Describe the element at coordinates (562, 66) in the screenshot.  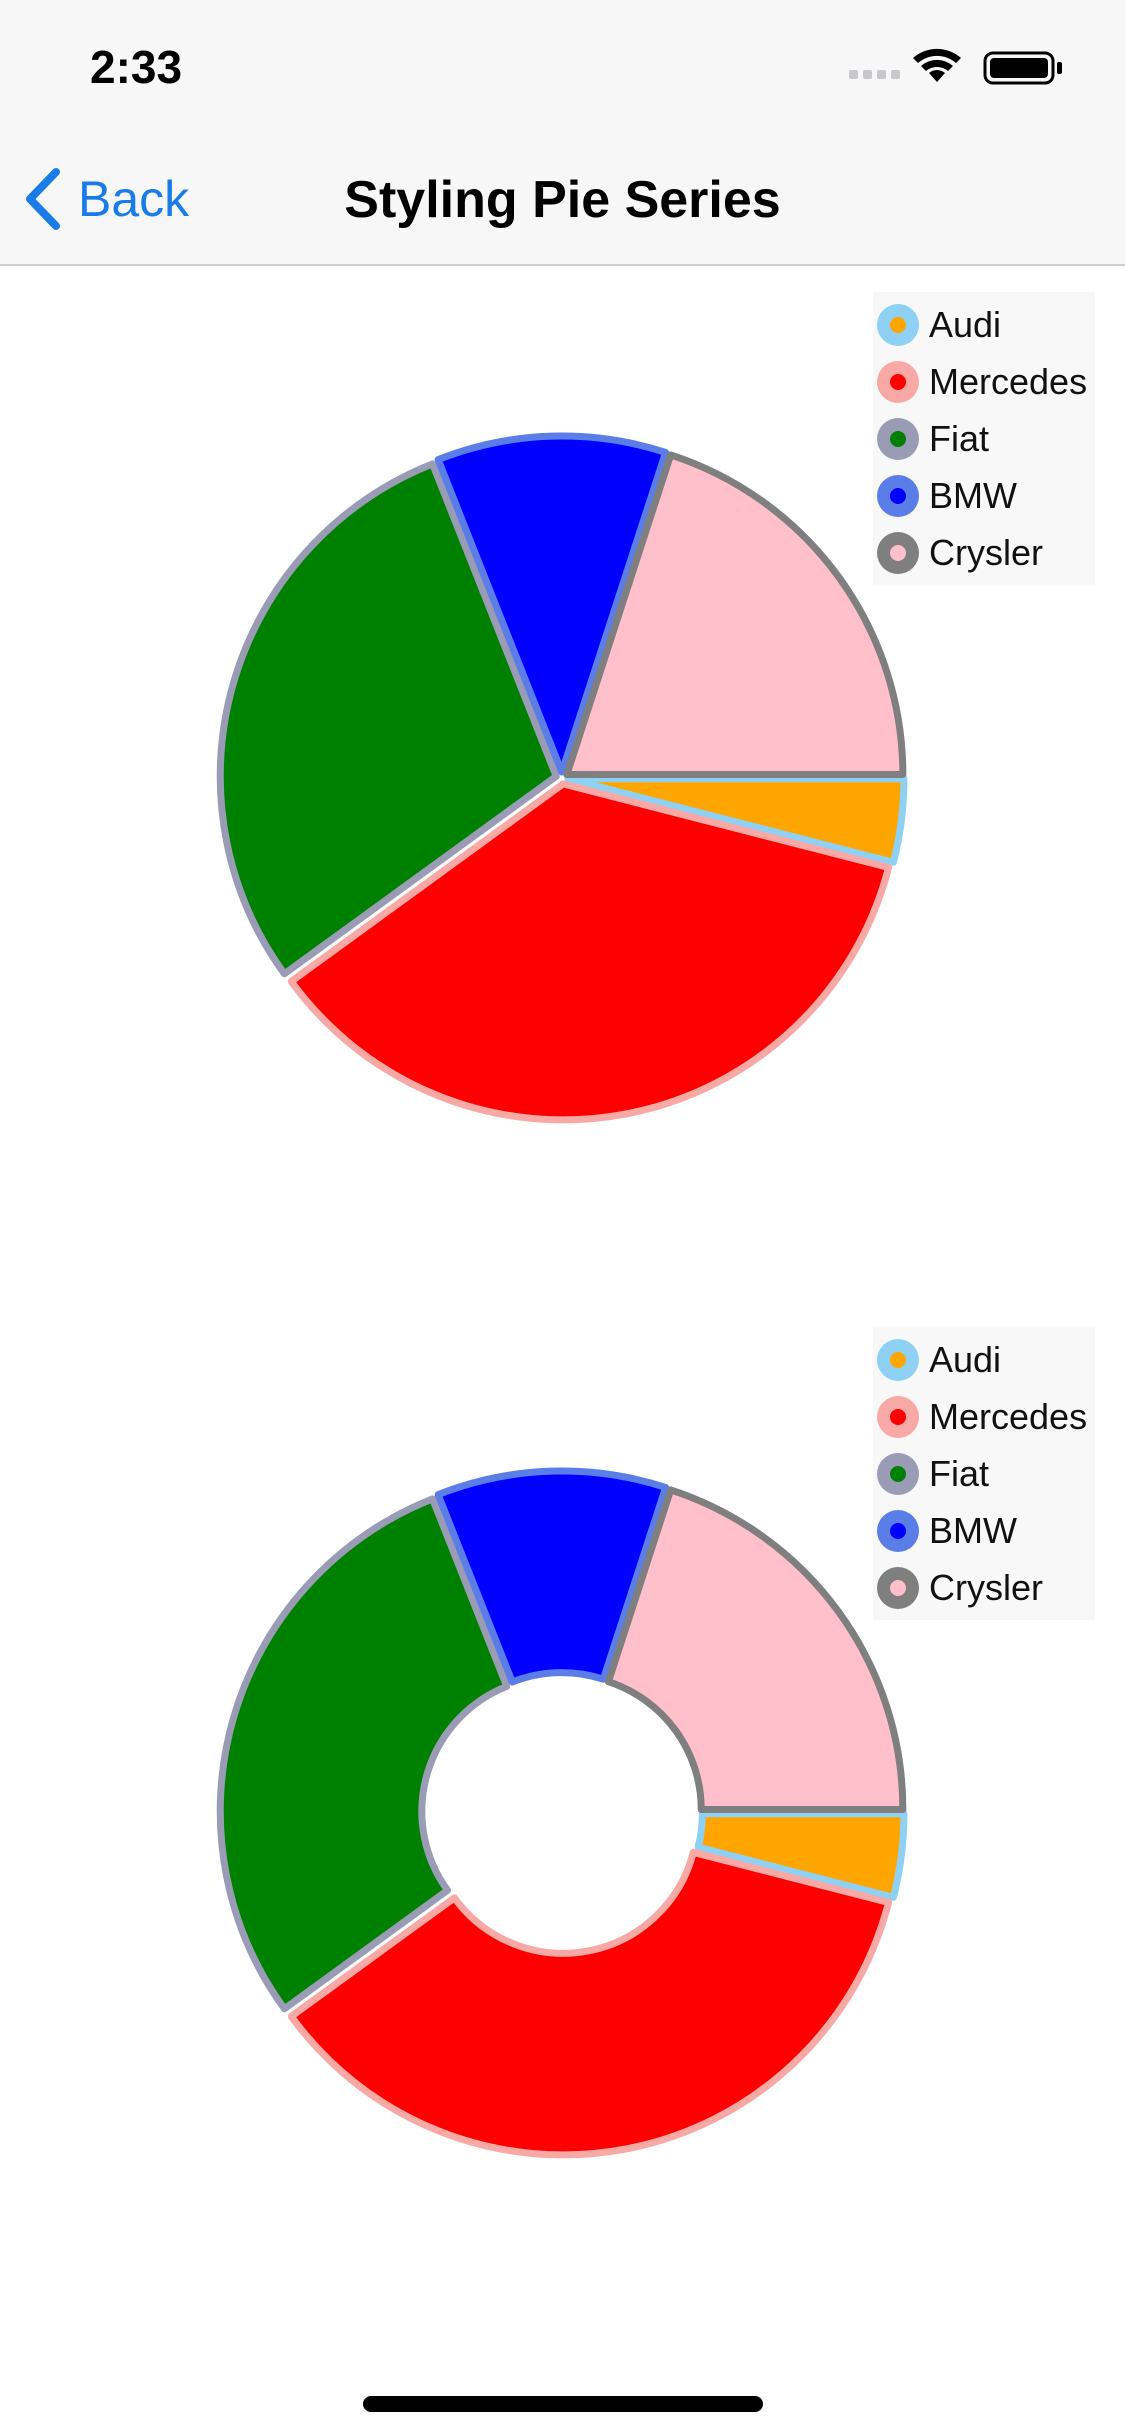
I see `status-bar: 2:33` at that location.